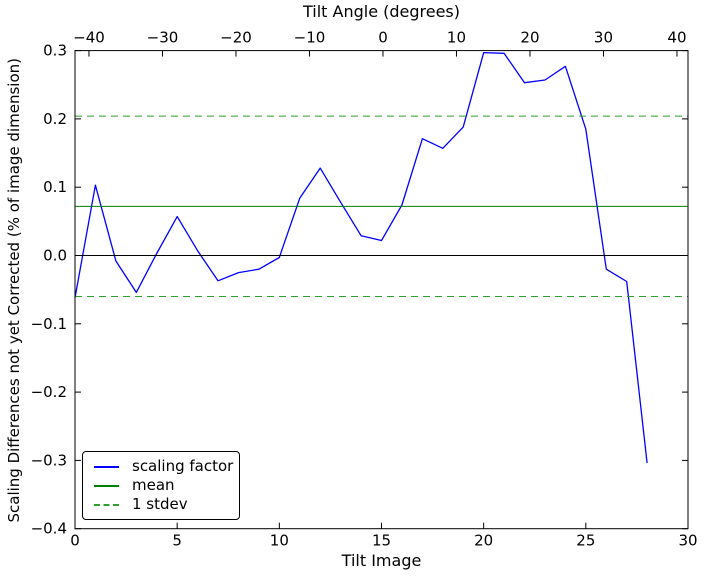  I want to click on top-x-tick-label: −20, so click(236, 38).